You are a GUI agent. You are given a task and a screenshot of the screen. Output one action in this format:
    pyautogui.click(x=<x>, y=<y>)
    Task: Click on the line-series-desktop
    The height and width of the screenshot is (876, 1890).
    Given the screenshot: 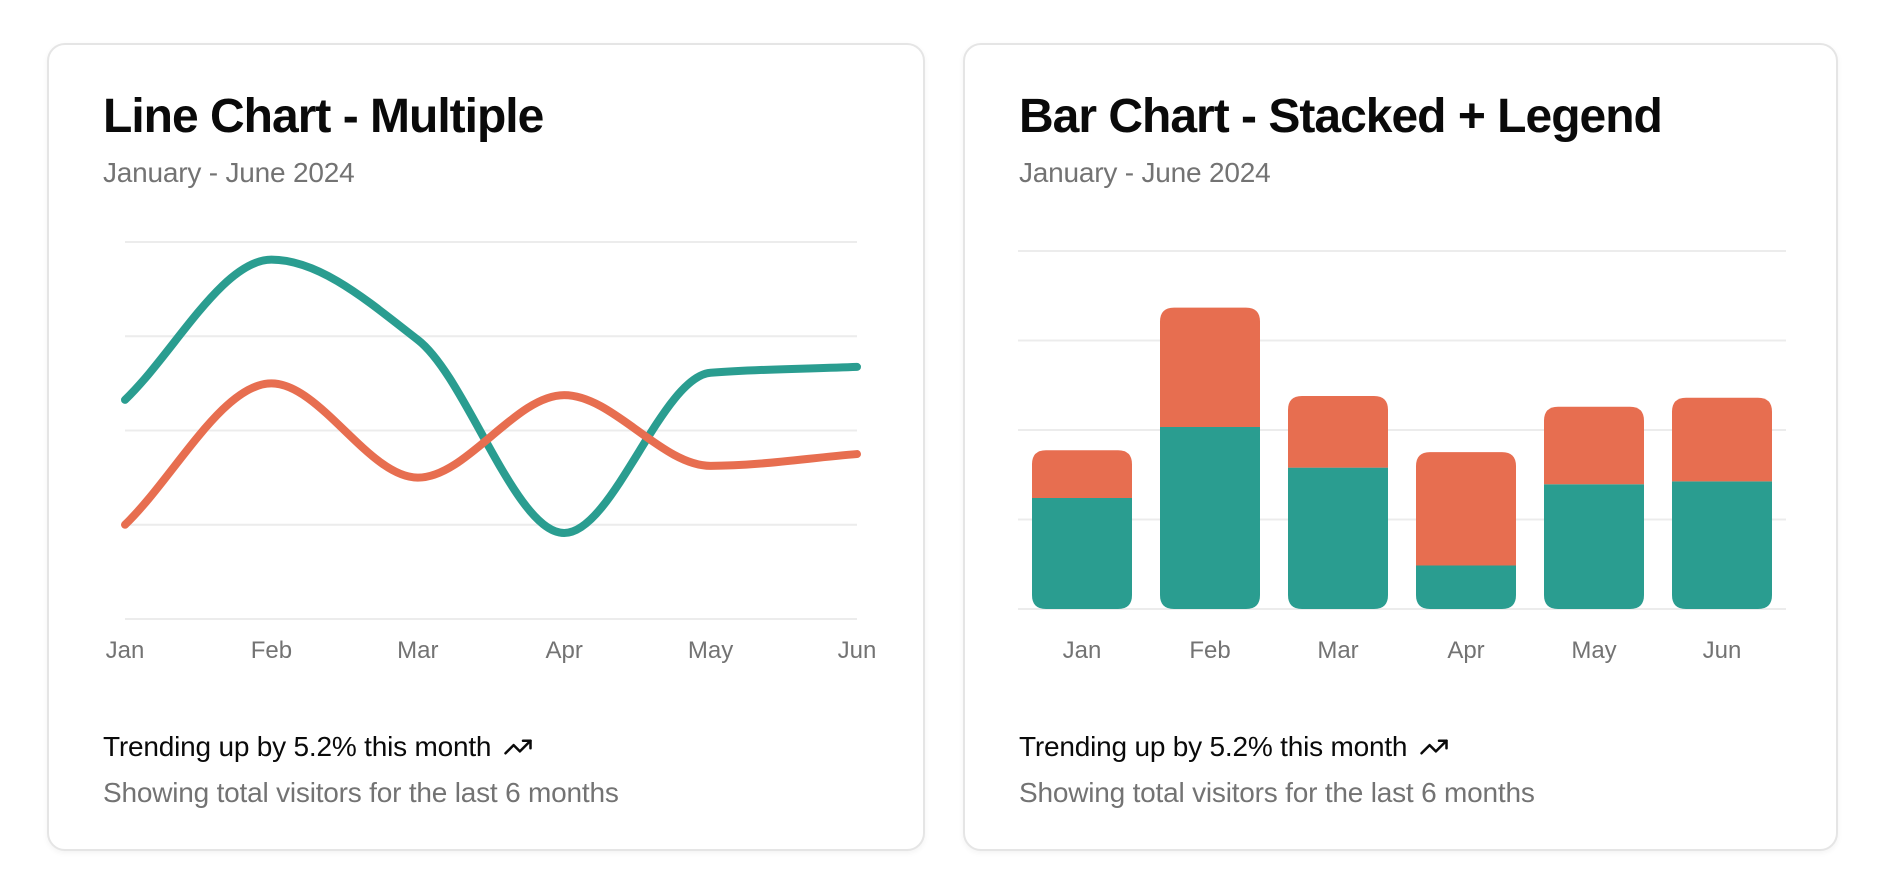 What is the action you would take?
    pyautogui.click(x=491, y=396)
    